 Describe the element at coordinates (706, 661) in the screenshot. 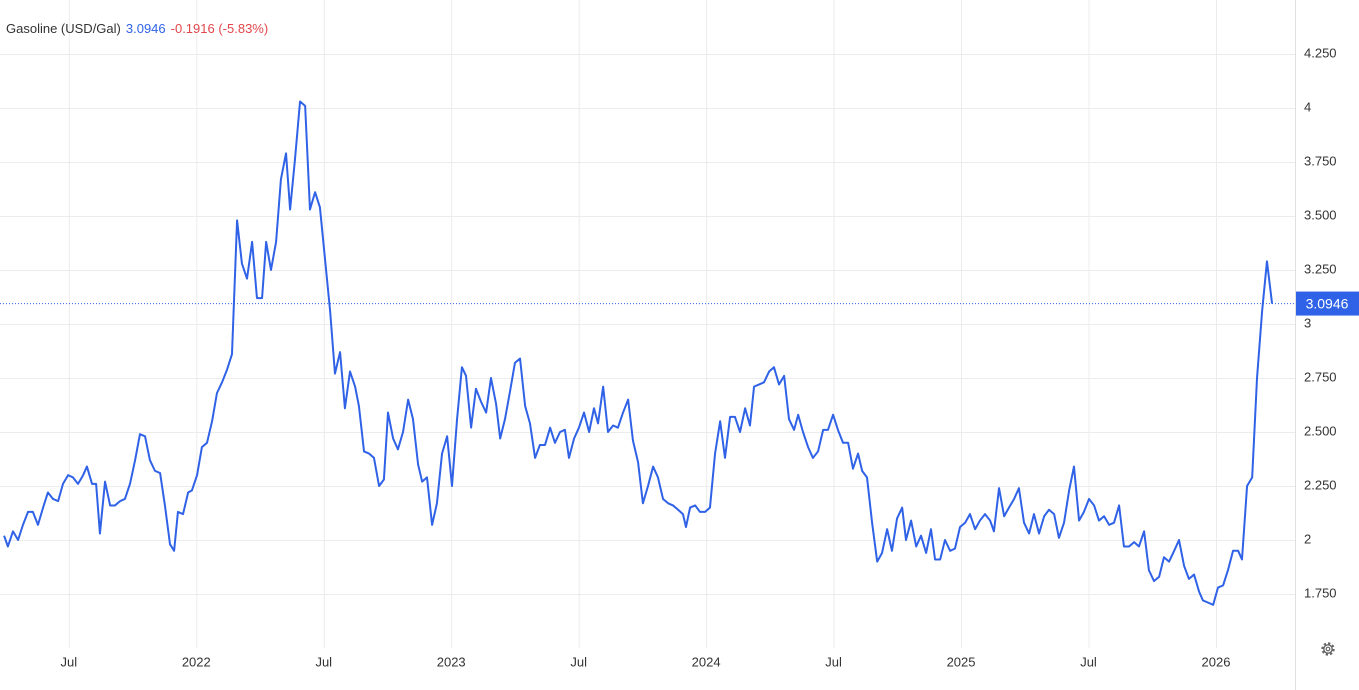

I see `x-tick-label: 2024` at that location.